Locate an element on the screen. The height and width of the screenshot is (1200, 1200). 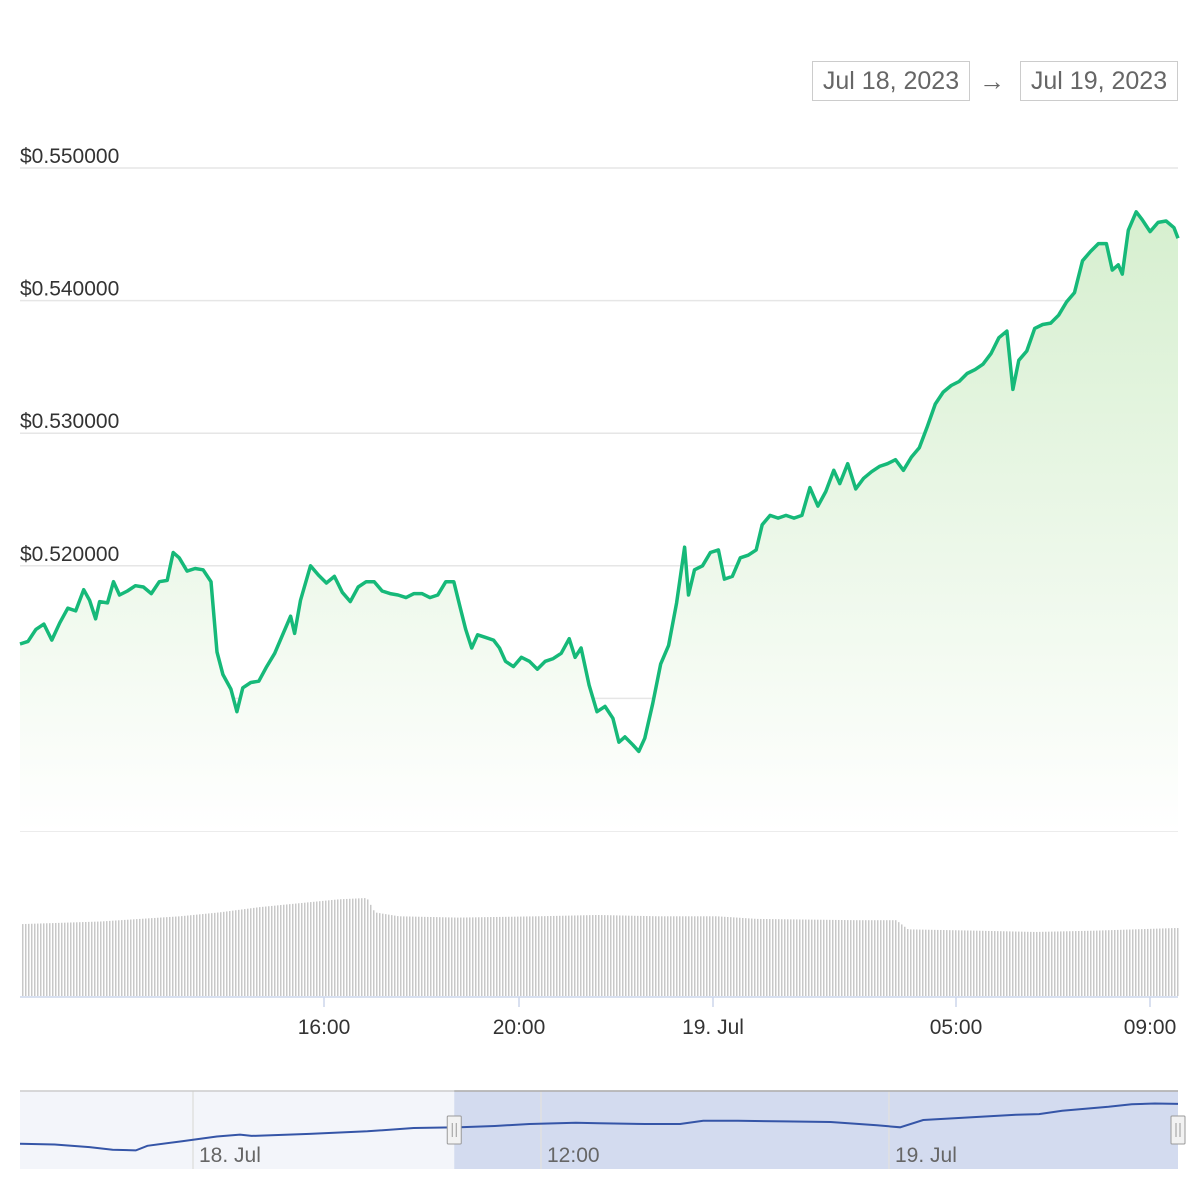
navigator-handle-right is located at coordinates (1178, 1130).